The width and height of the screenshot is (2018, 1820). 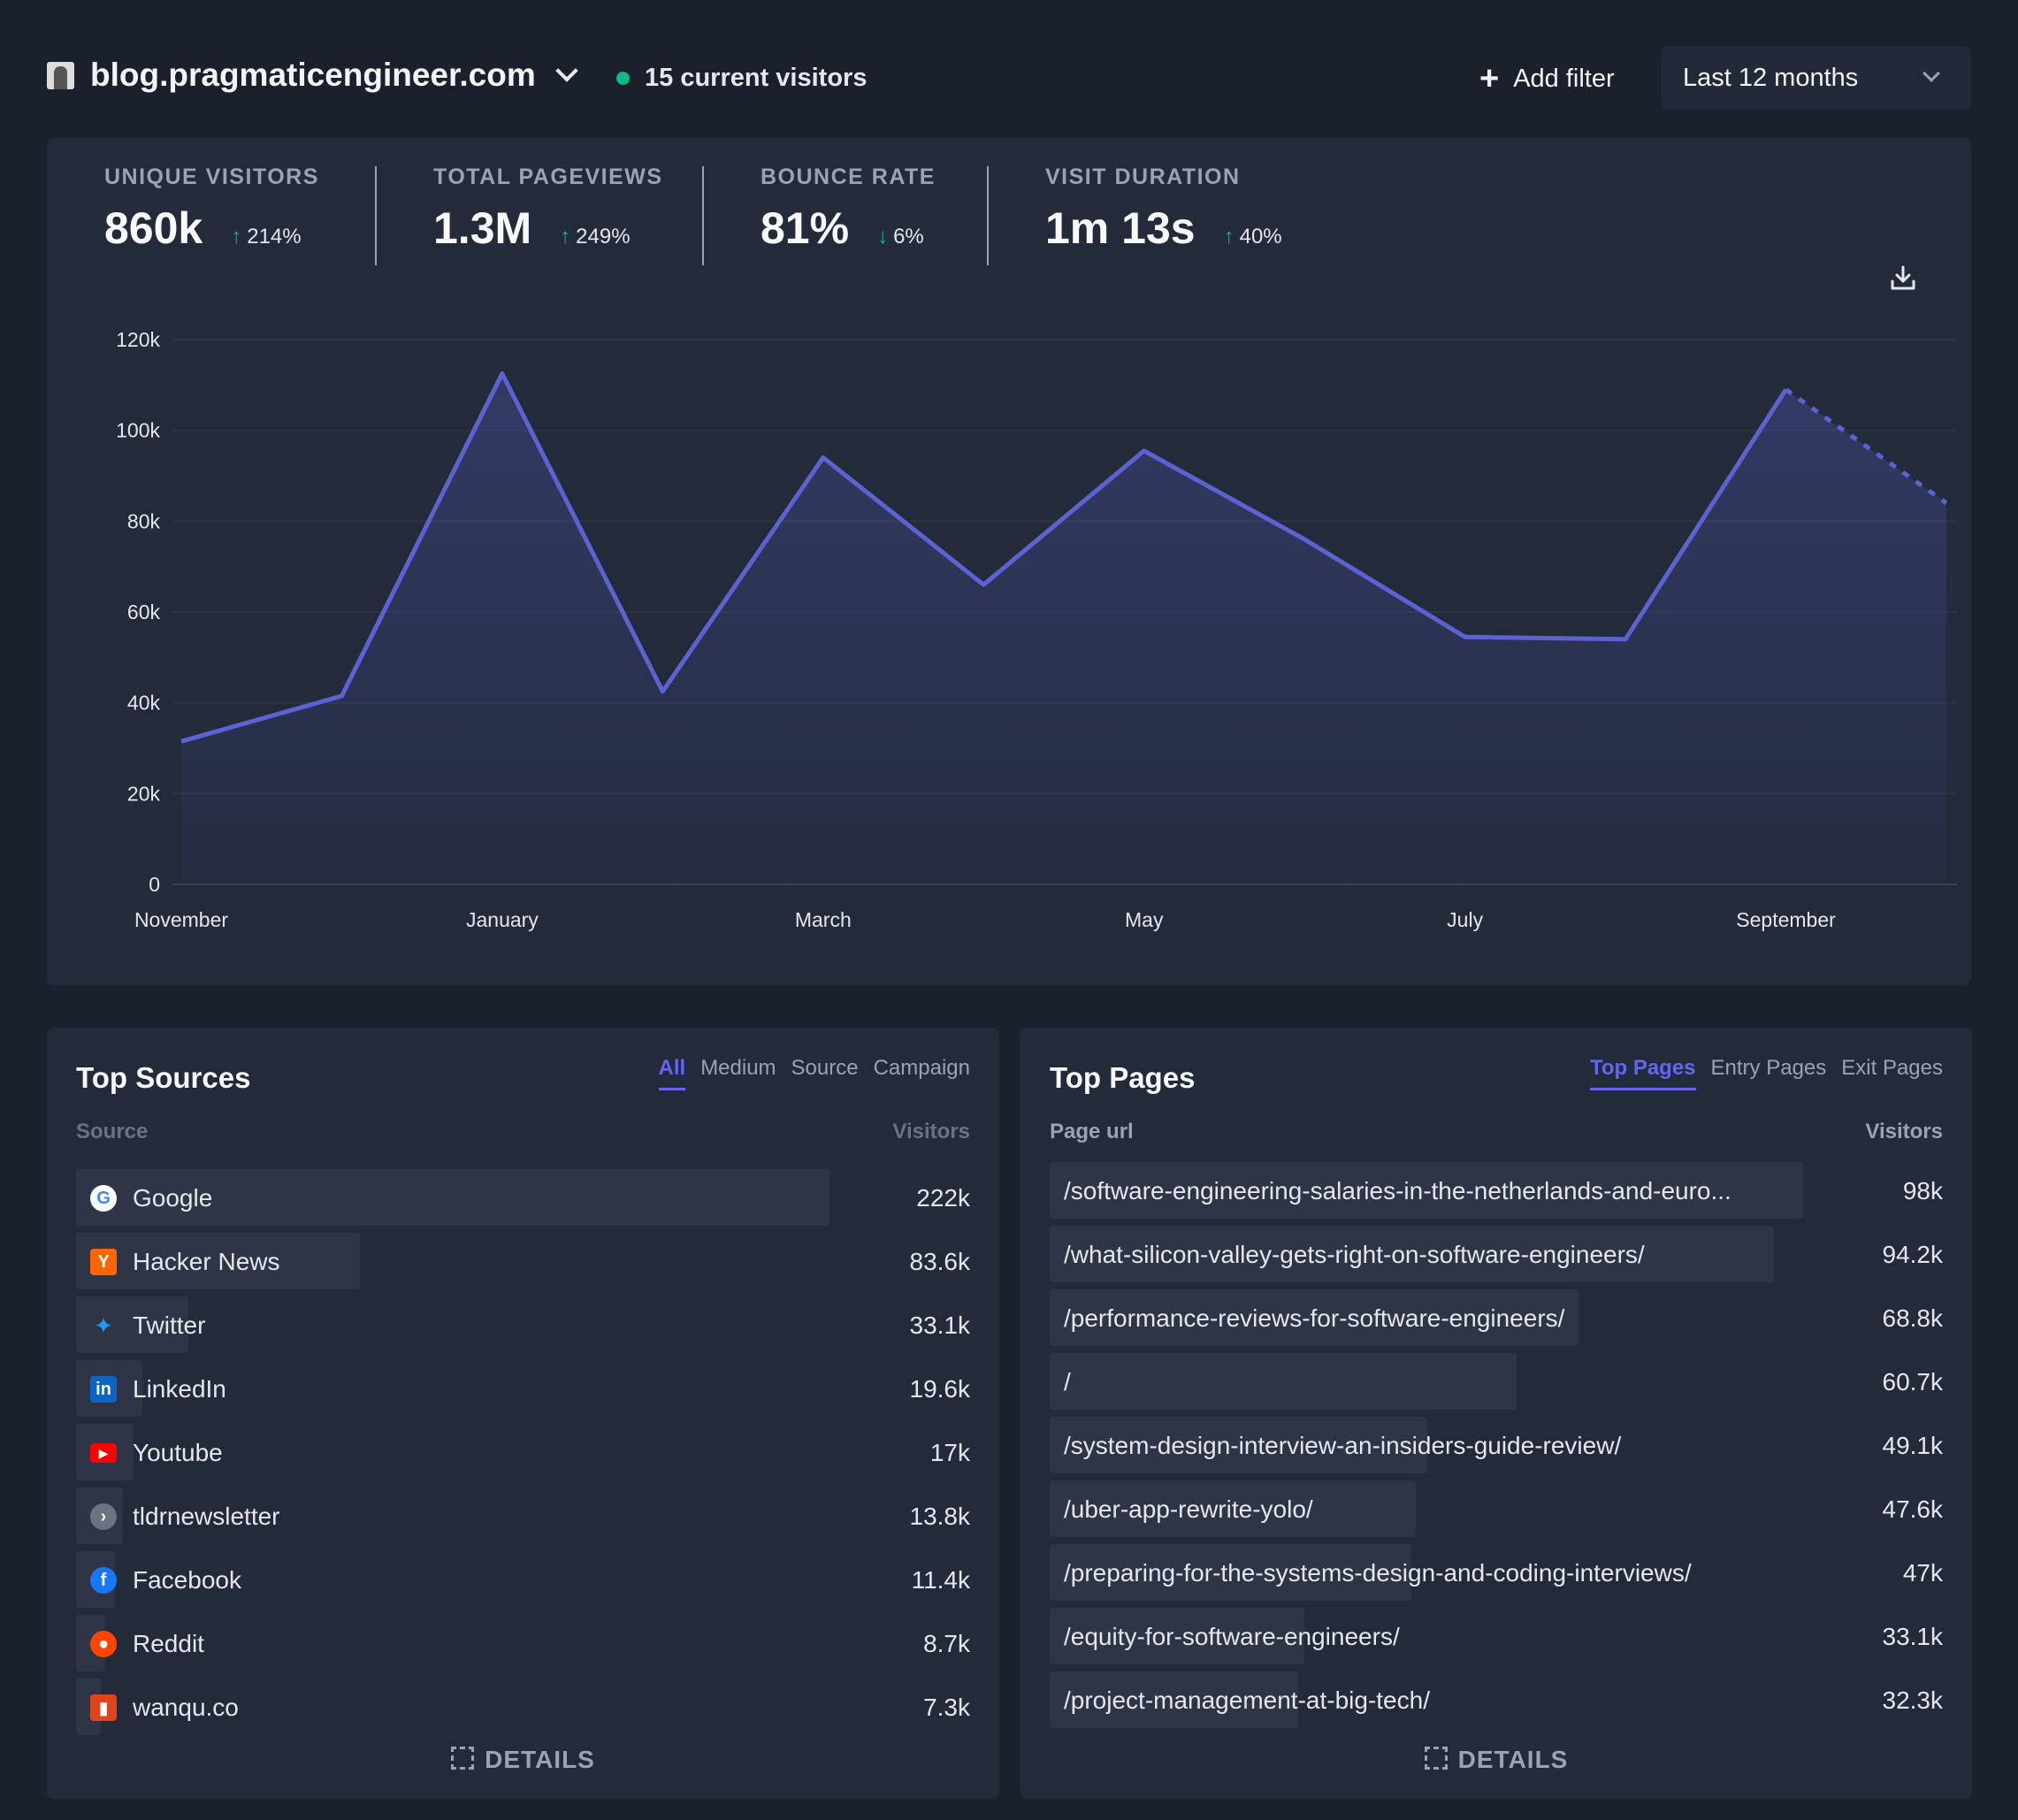 I want to click on stat-value: 1.3M, so click(x=483, y=228).